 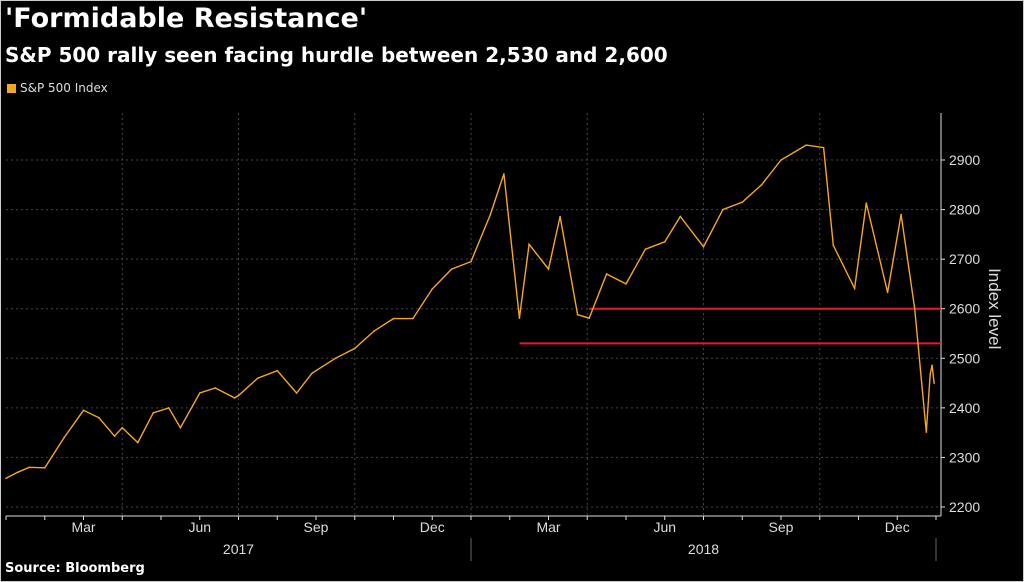 I want to click on y-tick-label: 2600, so click(x=964, y=309).